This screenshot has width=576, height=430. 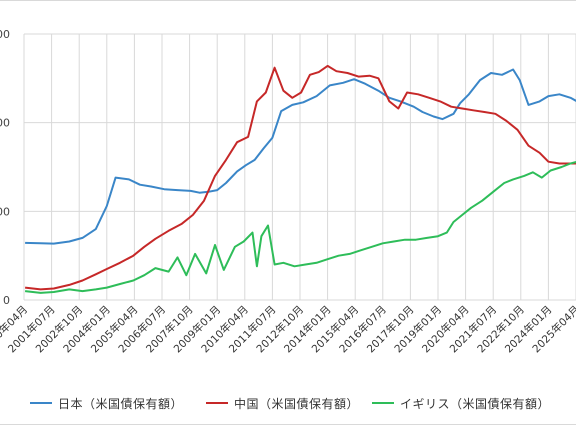 I want to click on top-border, so click(x=288, y=0).